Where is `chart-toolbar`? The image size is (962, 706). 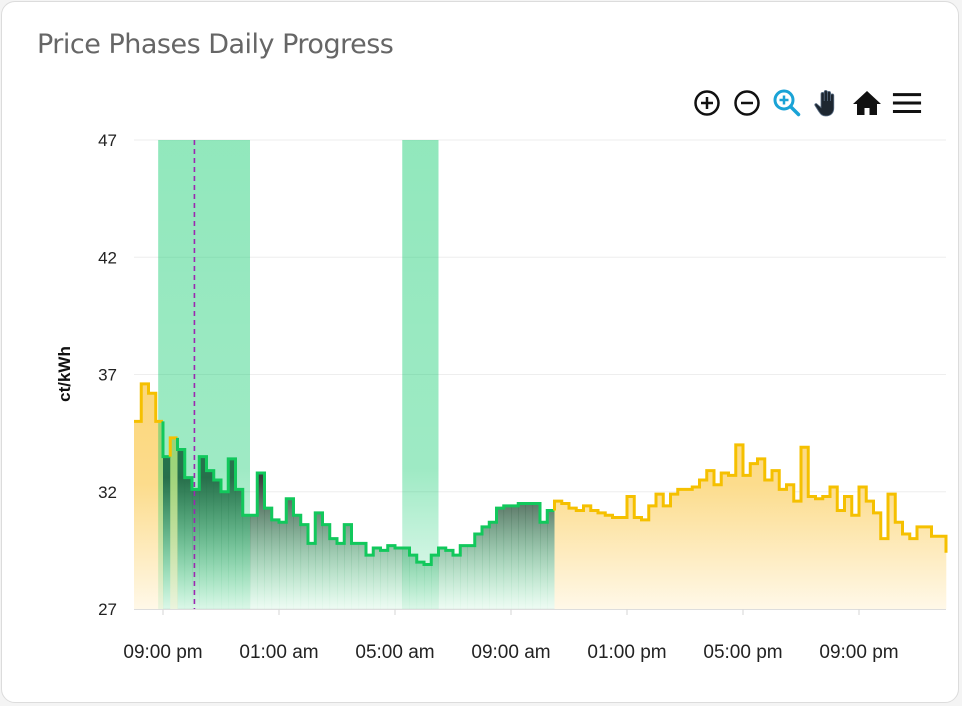
chart-toolbar is located at coordinates (807, 103).